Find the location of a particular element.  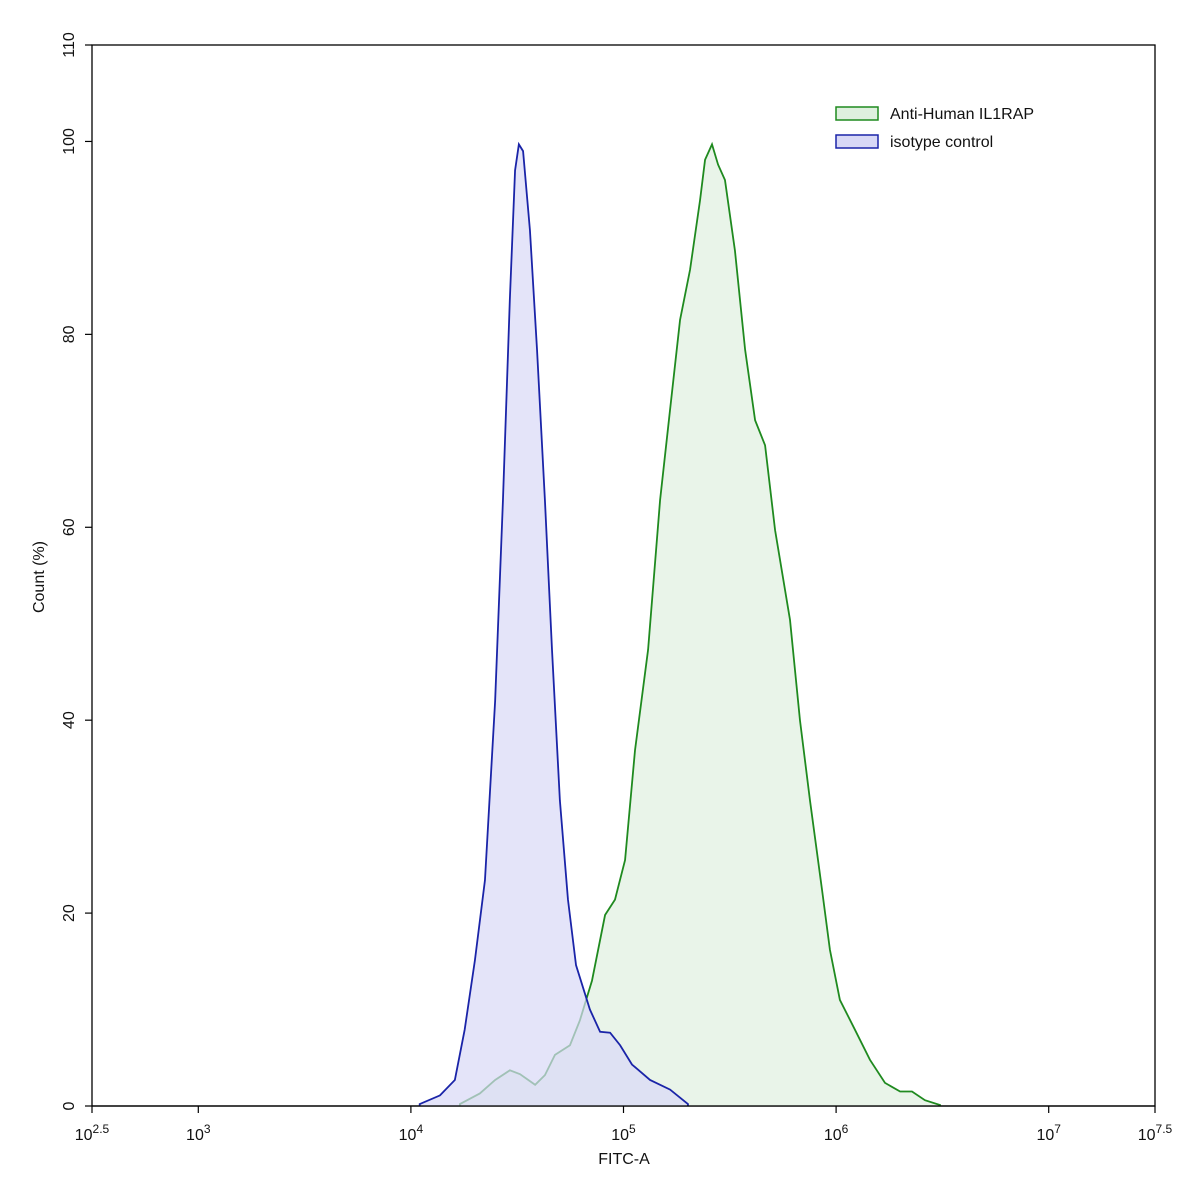

x-tick-label: 102.5 is located at coordinates (92, 1133).